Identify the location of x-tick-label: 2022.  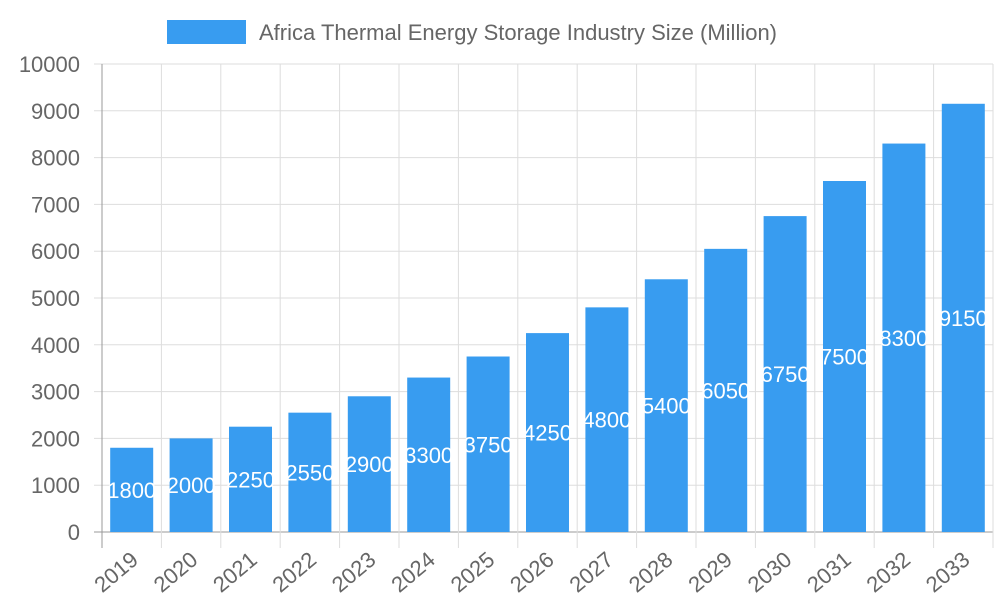
(295, 572).